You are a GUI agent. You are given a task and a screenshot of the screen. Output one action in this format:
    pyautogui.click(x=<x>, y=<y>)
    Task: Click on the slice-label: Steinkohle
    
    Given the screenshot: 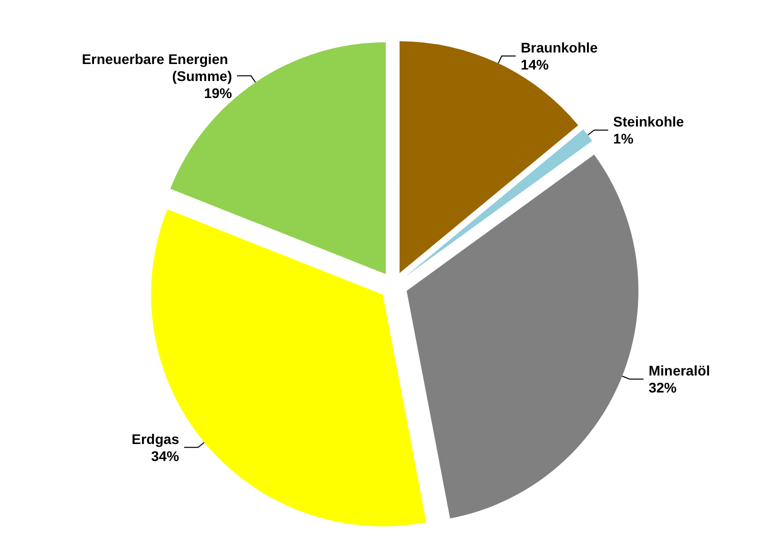 What is the action you would take?
    pyautogui.click(x=648, y=122)
    